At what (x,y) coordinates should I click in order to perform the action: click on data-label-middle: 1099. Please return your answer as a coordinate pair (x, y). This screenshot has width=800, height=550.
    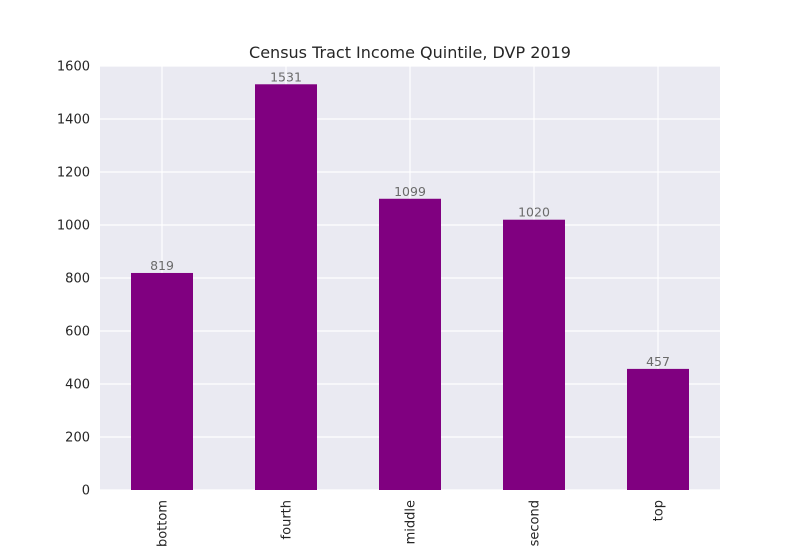
    Looking at the image, I should click on (410, 191).